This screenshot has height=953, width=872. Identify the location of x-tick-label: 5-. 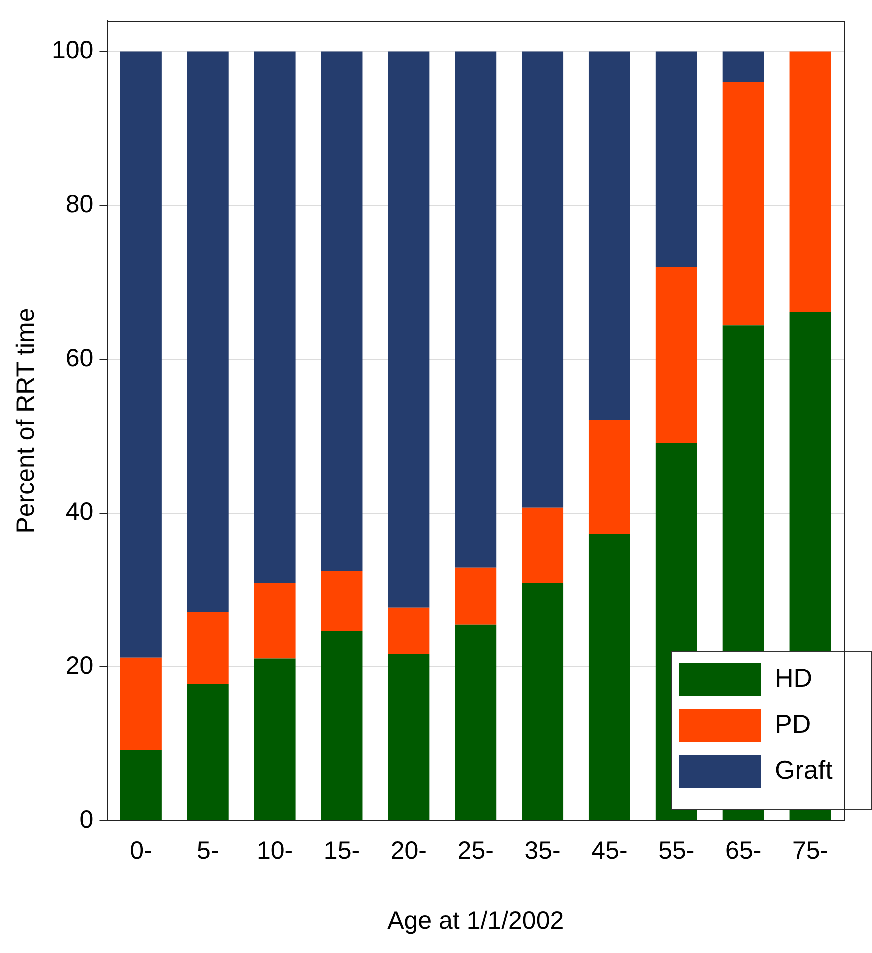
(208, 850).